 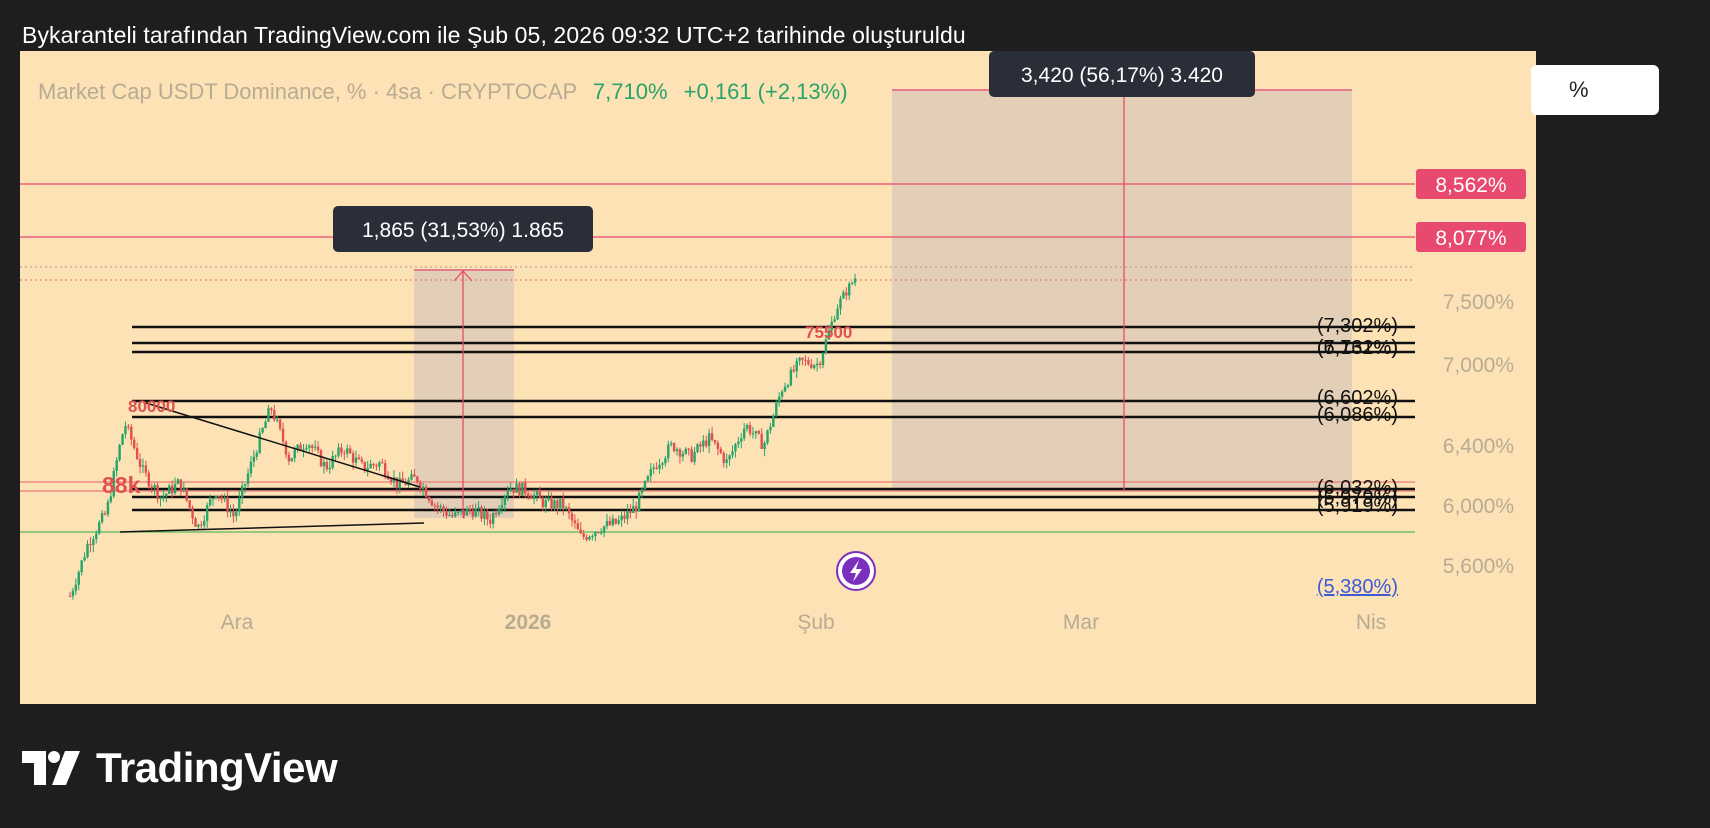 I want to click on last-value: 7,710%, so click(x=630, y=91).